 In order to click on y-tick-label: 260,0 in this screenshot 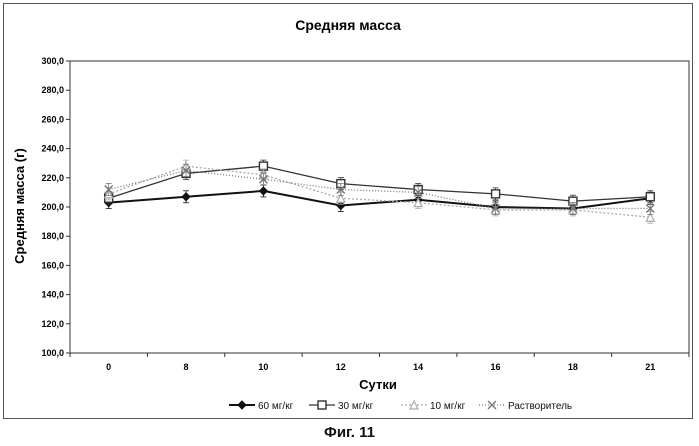, I will do `click(52, 119)`.